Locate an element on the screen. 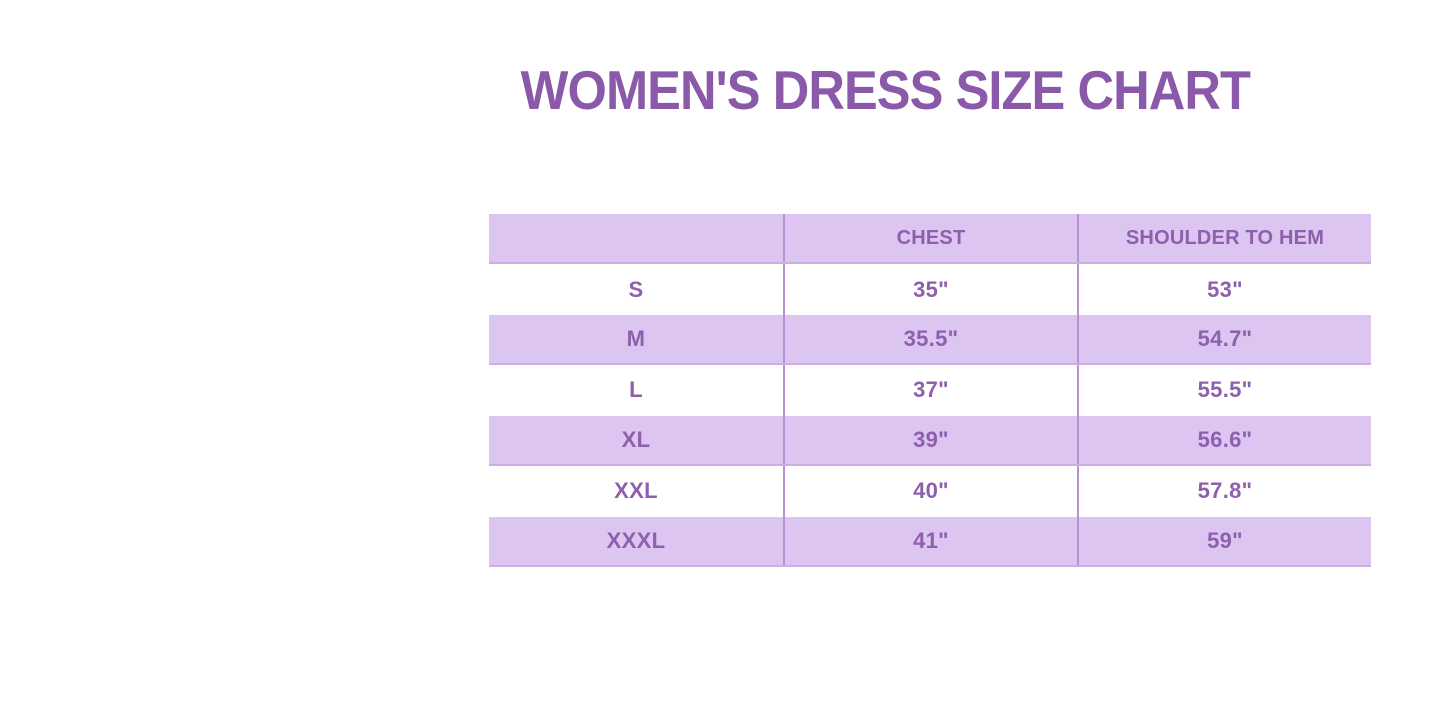  chest-value: 41" is located at coordinates (930, 540).